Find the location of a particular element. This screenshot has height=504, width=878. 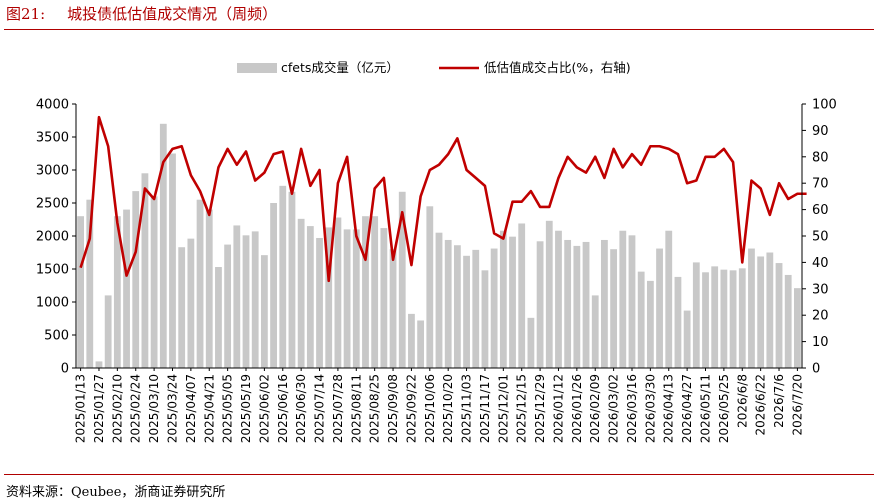

figure-title: 图21: 城投债低估值成交情况（周频） is located at coordinates (141, 13).